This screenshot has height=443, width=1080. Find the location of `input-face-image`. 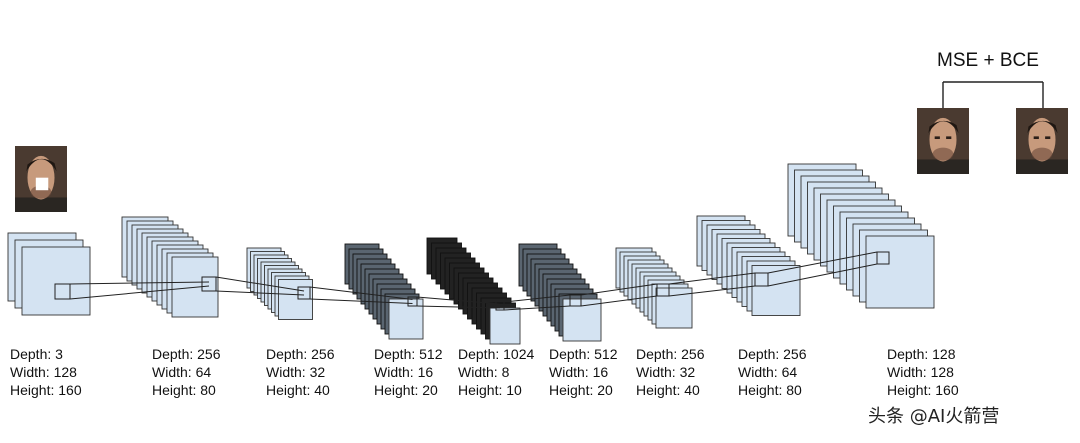

input-face-image is located at coordinates (41, 179).